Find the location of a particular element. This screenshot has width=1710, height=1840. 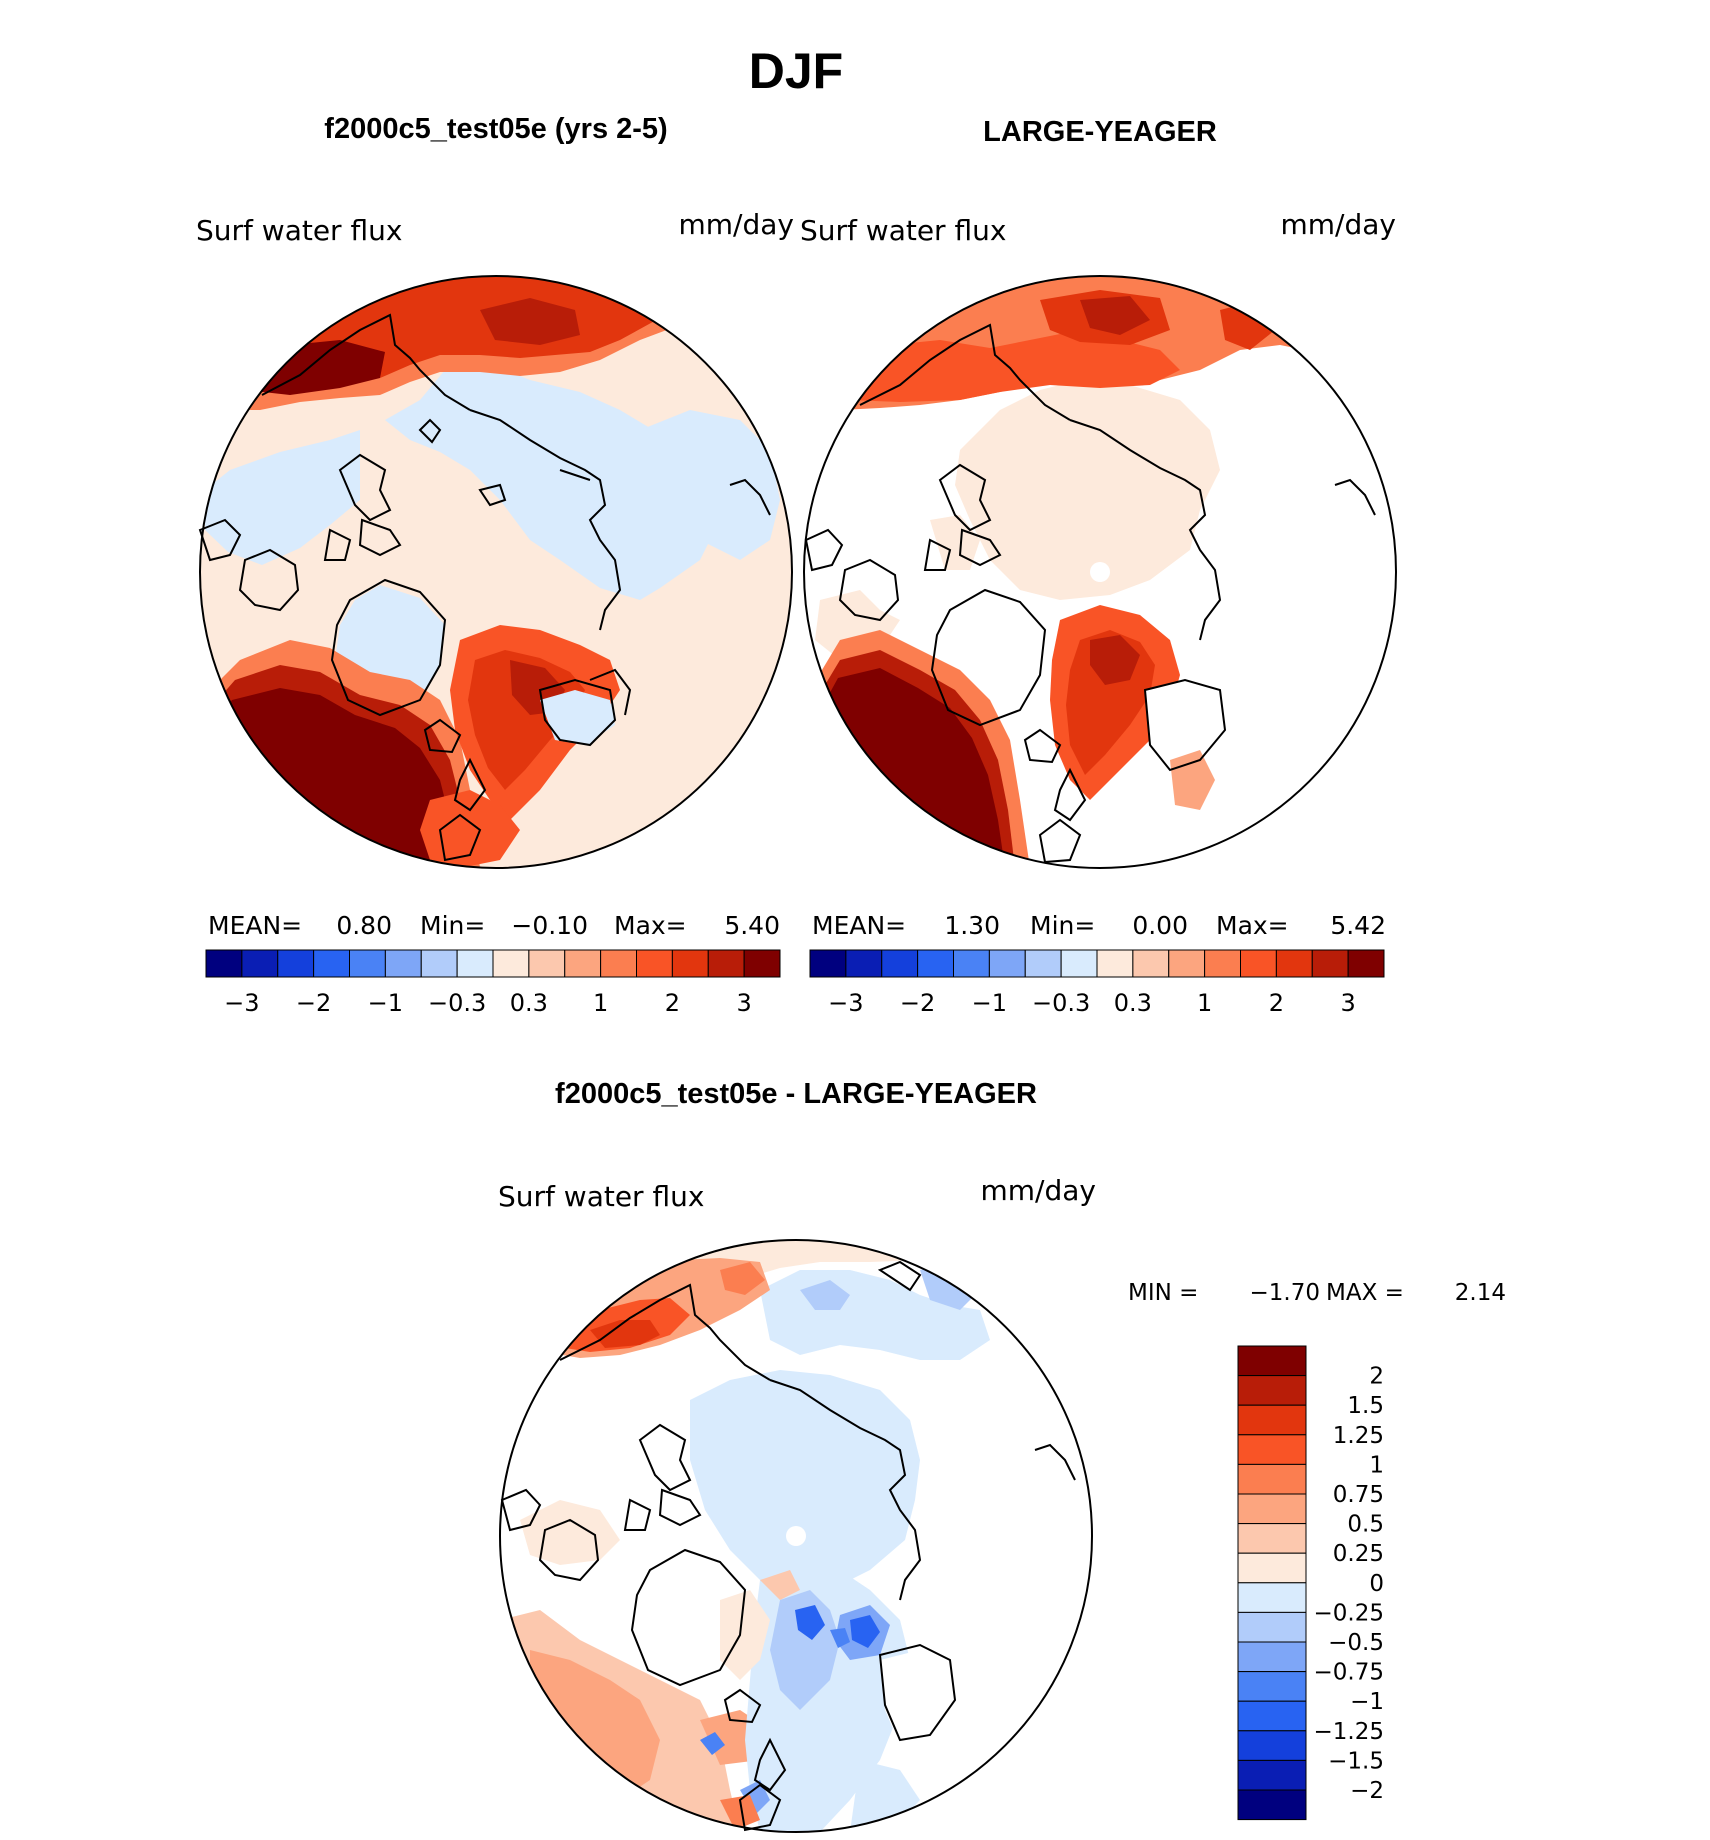

difference-colorbar-label: 0.25 is located at coordinates (1358, 1554).